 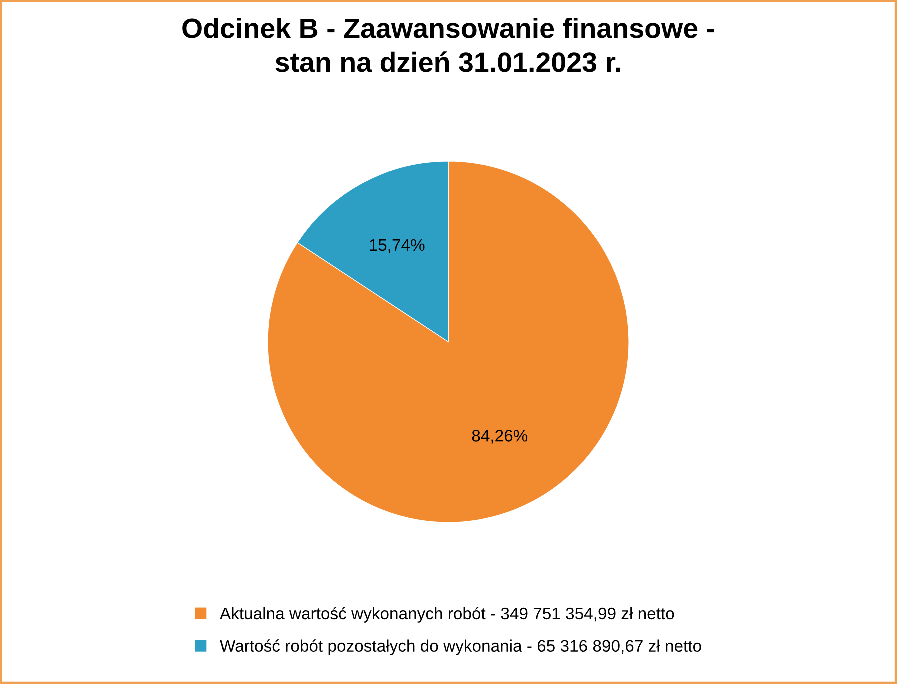 What do you see at coordinates (461, 648) in the screenshot?
I see `legend-label: Wartość robót pozostałych do wykonania - 65 316 890,67 zł netto` at bounding box center [461, 648].